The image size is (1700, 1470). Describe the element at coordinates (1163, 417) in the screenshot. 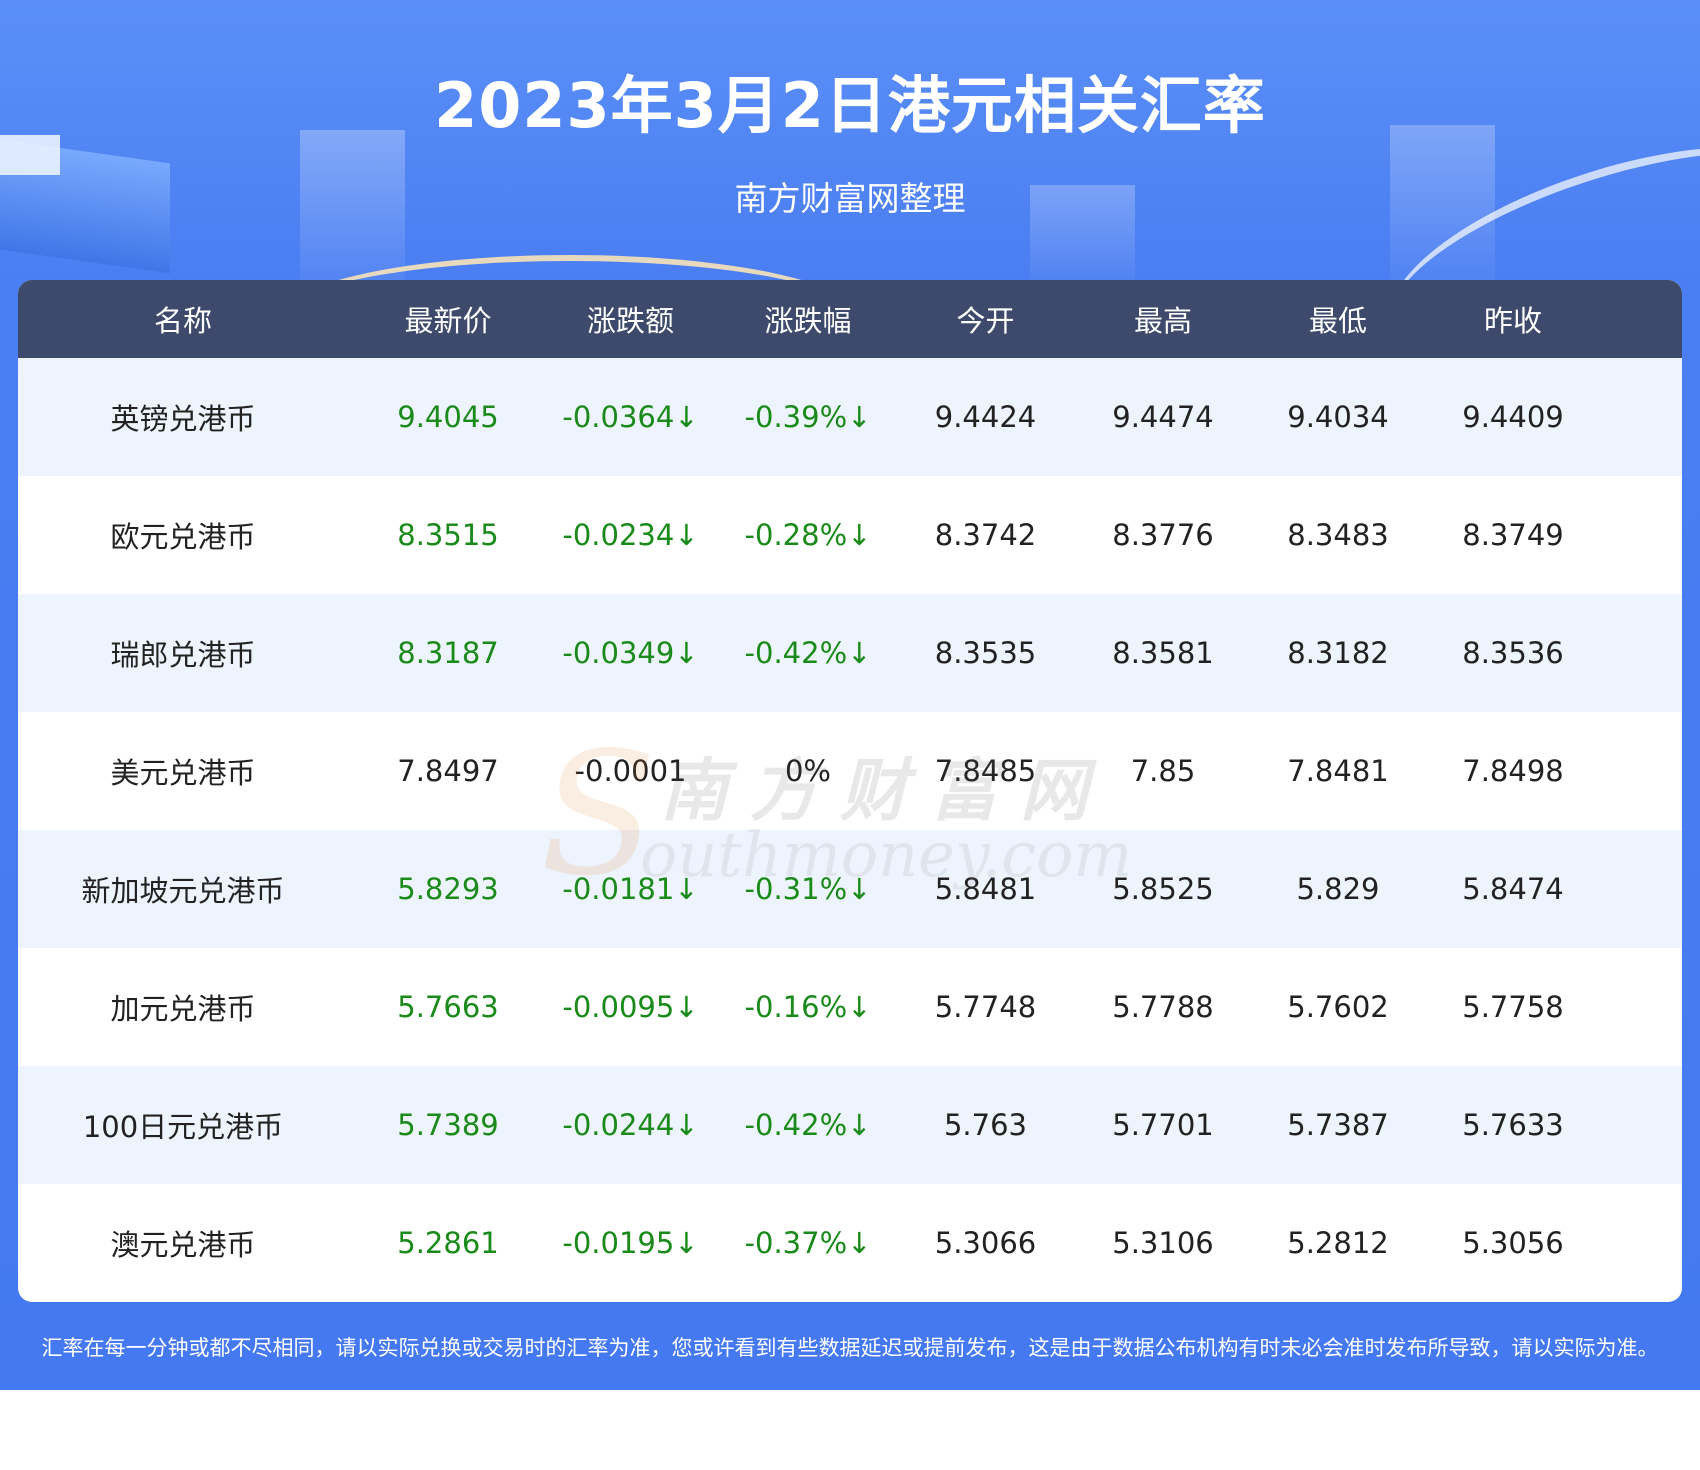

I see `cell-high: 9.4474` at that location.